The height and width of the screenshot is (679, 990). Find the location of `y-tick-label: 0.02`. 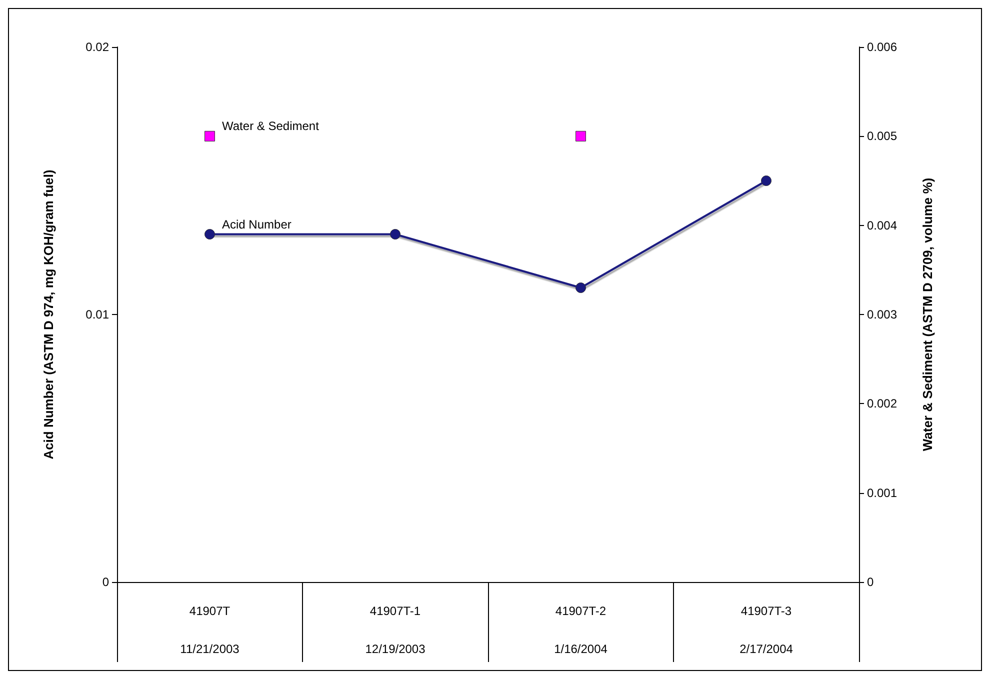

y-tick-label: 0.02 is located at coordinates (98, 47).